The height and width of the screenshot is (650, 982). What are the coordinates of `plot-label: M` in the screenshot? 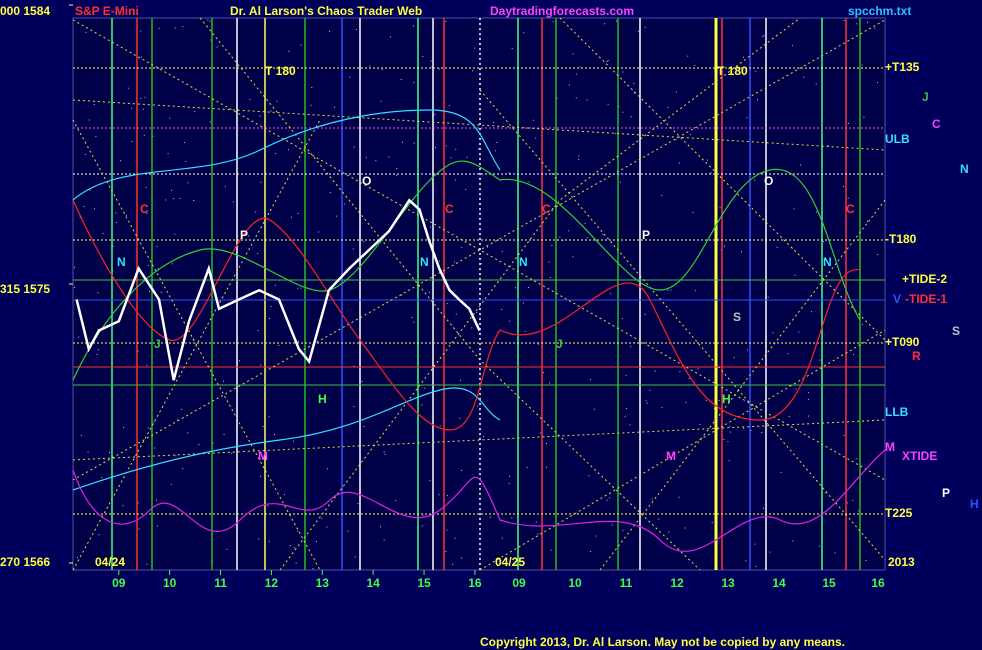 It's located at (671, 456).